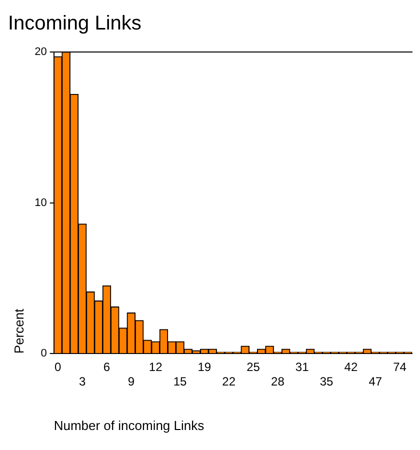 Image resolution: width=420 pixels, height=450 pixels. Describe the element at coordinates (278, 381) in the screenshot. I see `x-tick-label: 28` at that location.